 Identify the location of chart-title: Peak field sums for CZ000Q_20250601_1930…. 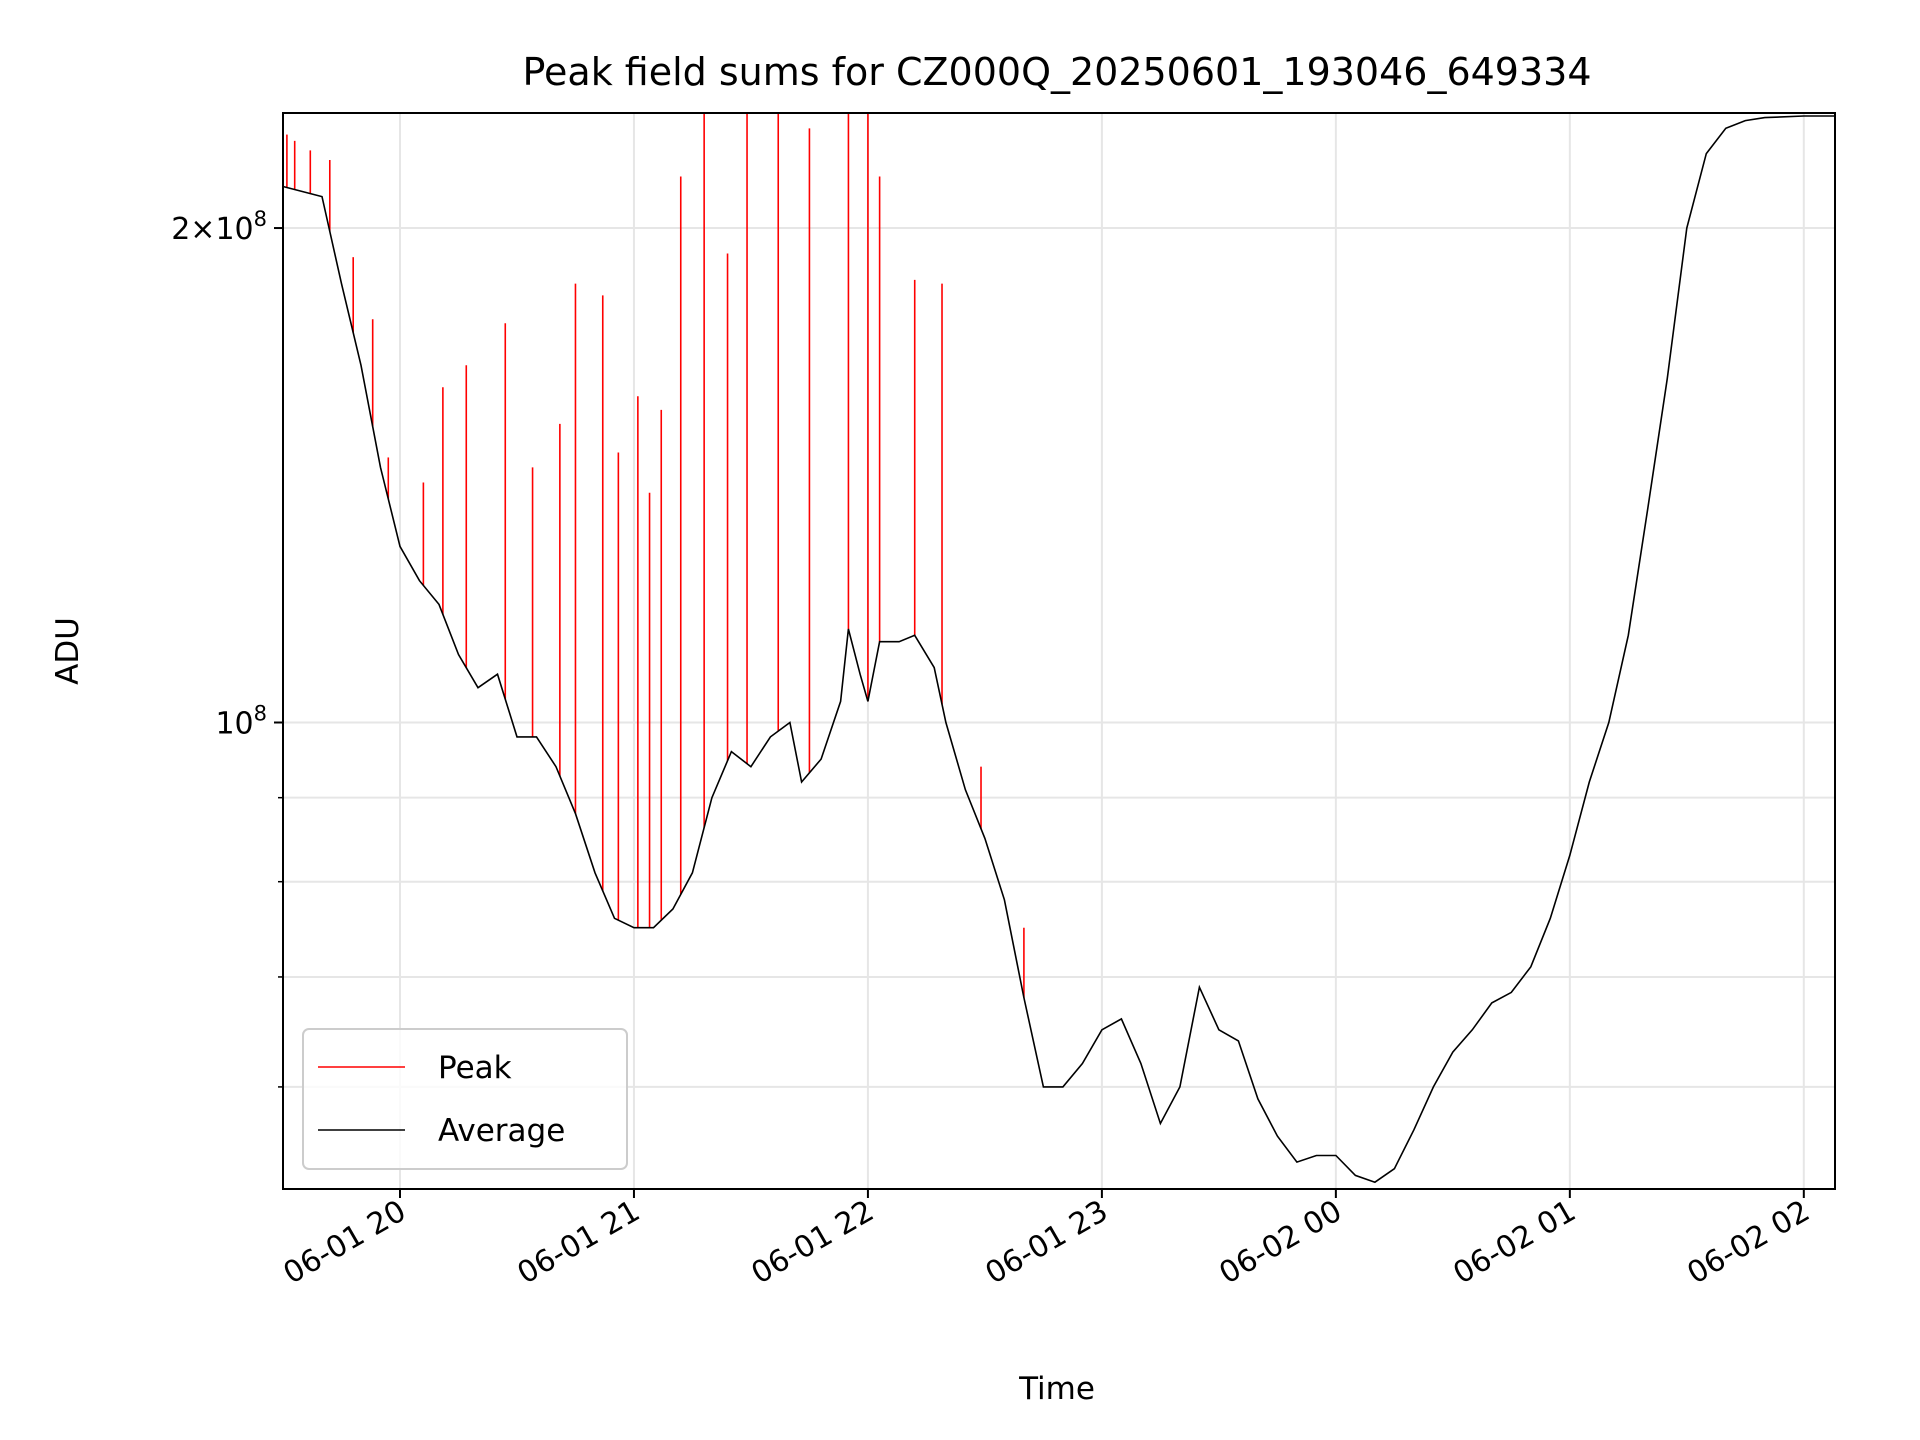
(1056, 72).